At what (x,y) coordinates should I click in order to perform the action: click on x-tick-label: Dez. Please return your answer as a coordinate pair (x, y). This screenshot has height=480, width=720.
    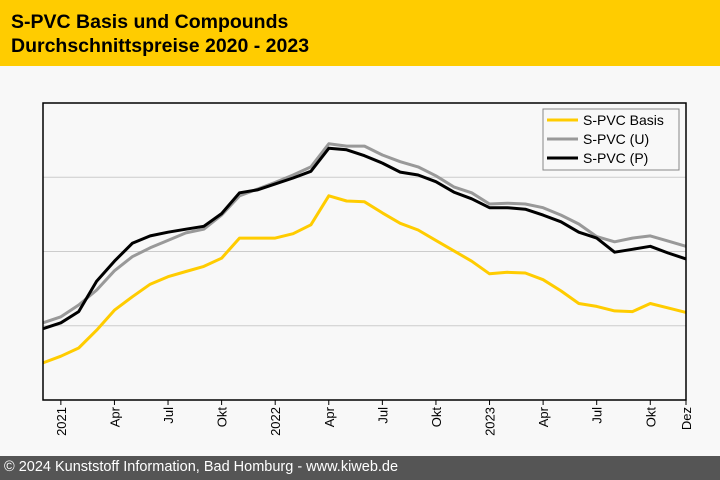
    Looking at the image, I should click on (686, 418).